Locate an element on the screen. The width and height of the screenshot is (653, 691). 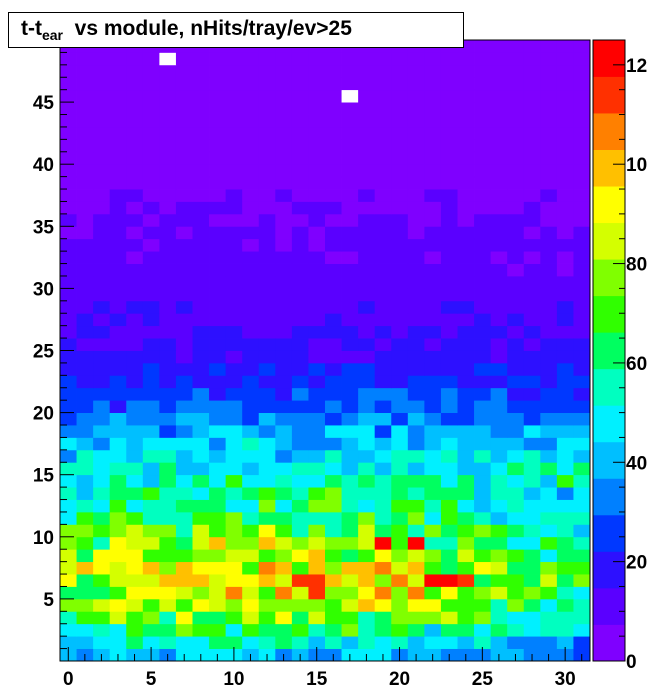
title-subscript: ear is located at coordinates (52, 35).